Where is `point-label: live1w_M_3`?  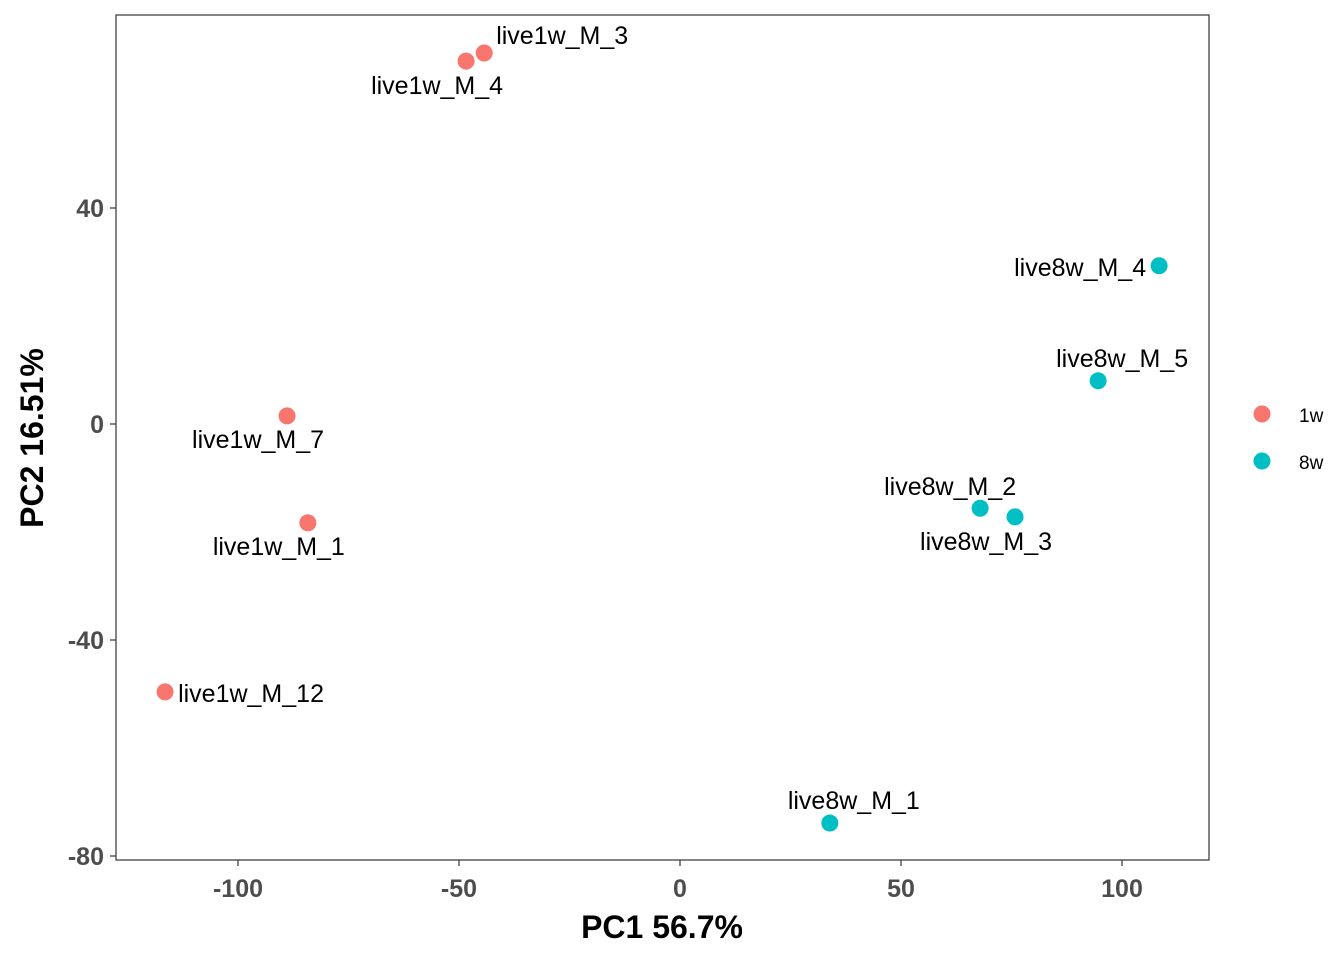
point-label: live1w_M_3 is located at coordinates (562, 36).